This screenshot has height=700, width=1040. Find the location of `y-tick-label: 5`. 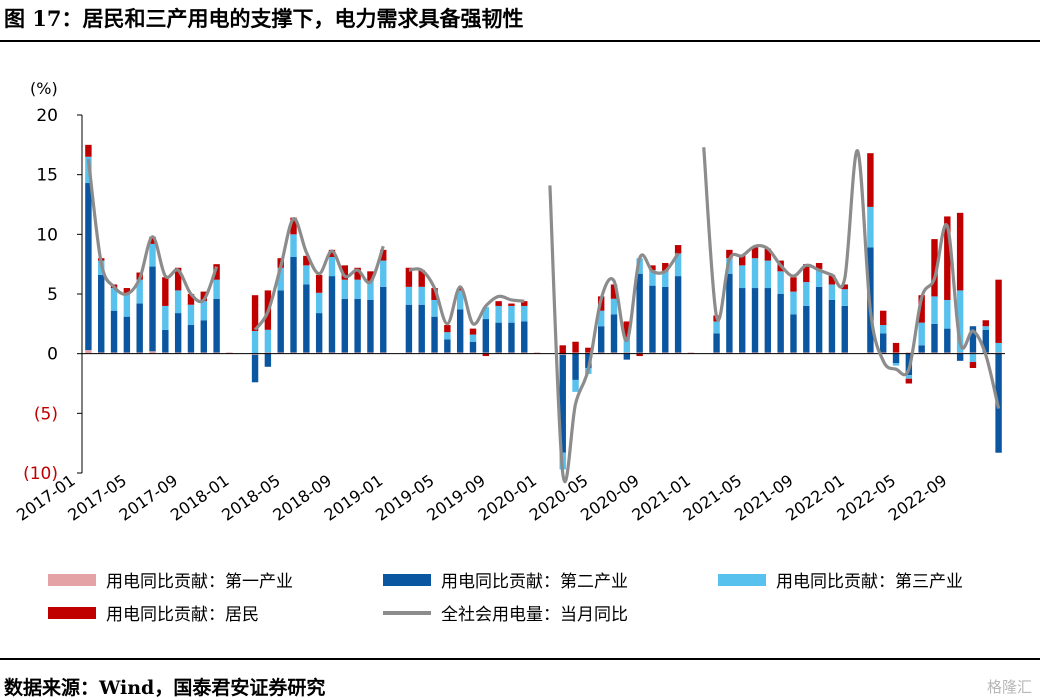

y-tick-label: 5 is located at coordinates (52, 295).